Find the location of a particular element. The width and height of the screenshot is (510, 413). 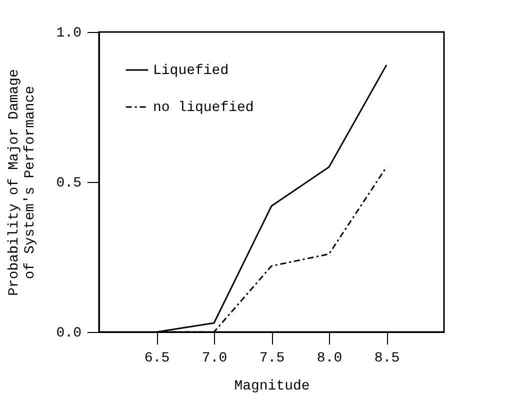

y-axis-title: Probability of Major Damage of System's Performance is located at coordinates (22, 182).